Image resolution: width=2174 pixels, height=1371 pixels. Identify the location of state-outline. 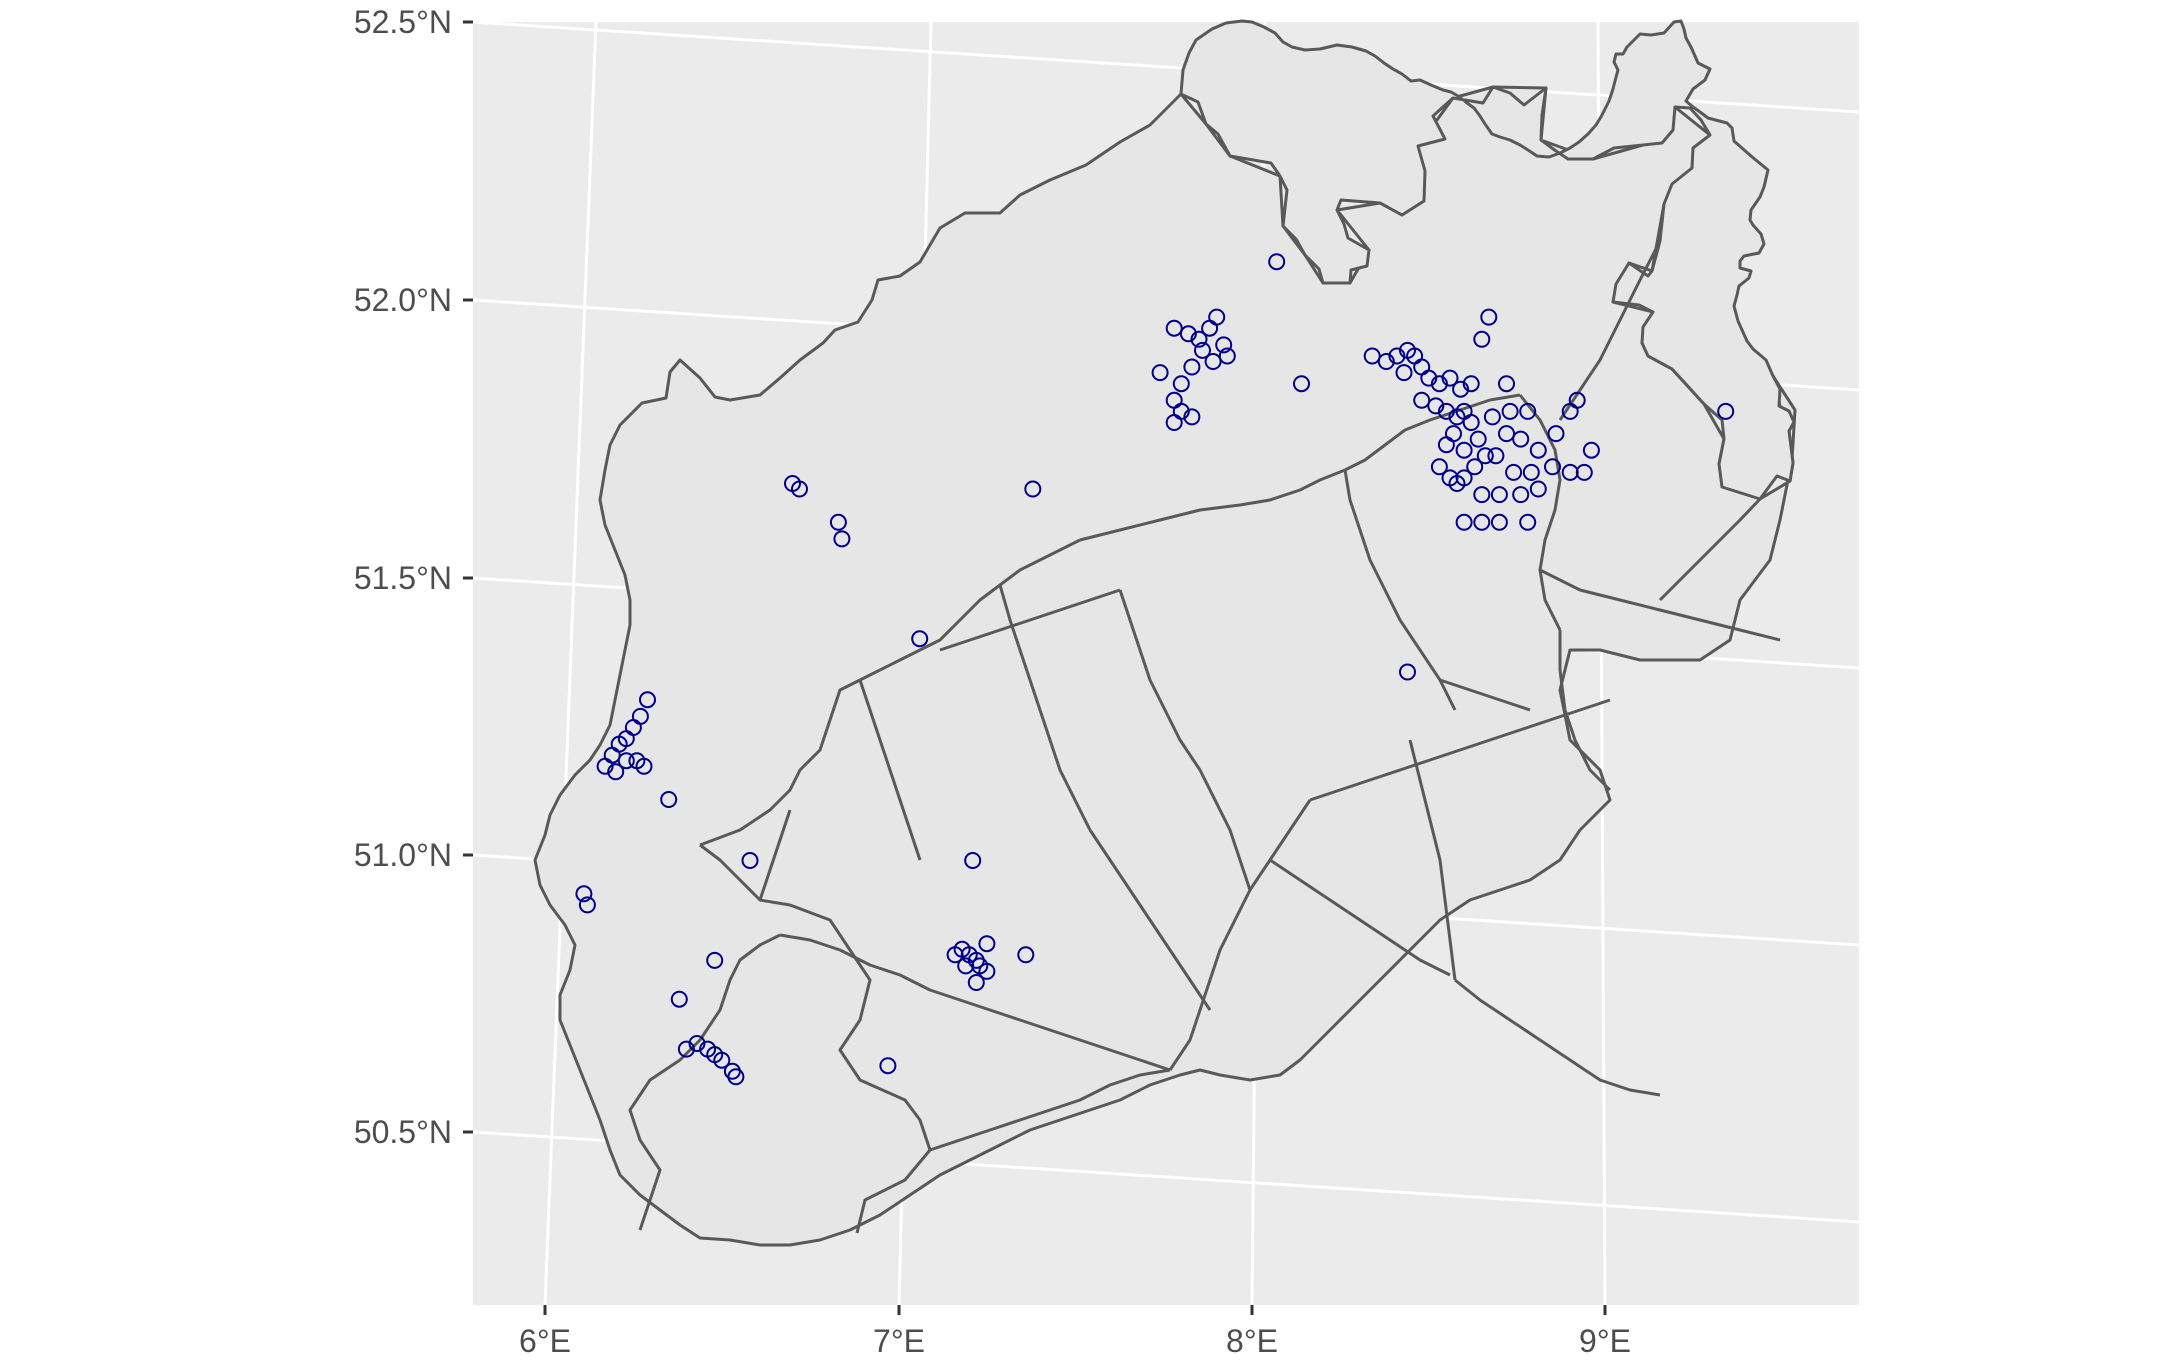
(1487, 260).